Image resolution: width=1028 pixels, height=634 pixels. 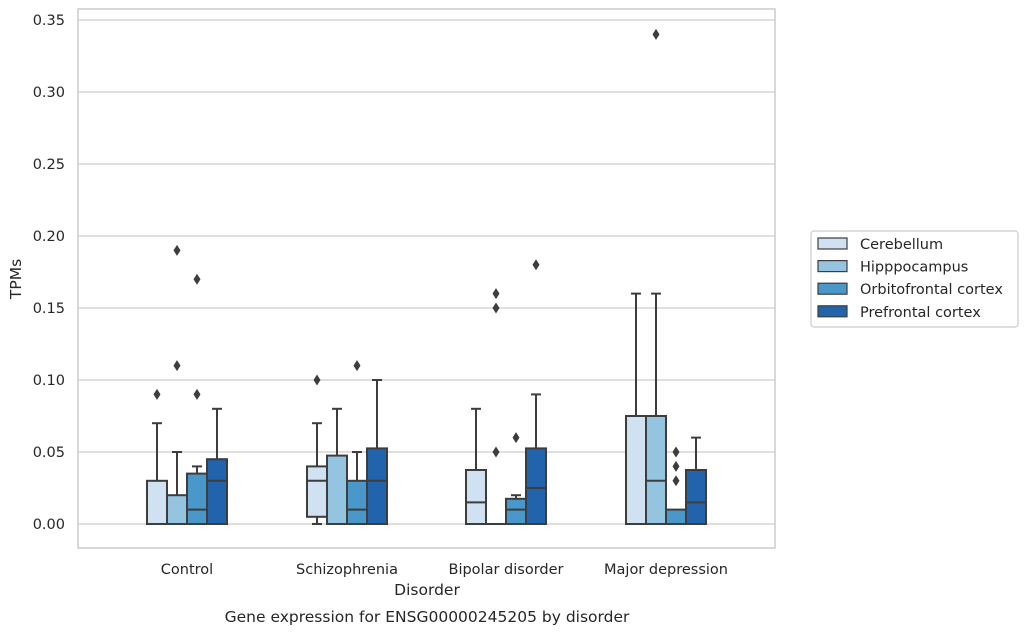 I want to click on y-axis-title: TPMs, so click(x=16, y=279).